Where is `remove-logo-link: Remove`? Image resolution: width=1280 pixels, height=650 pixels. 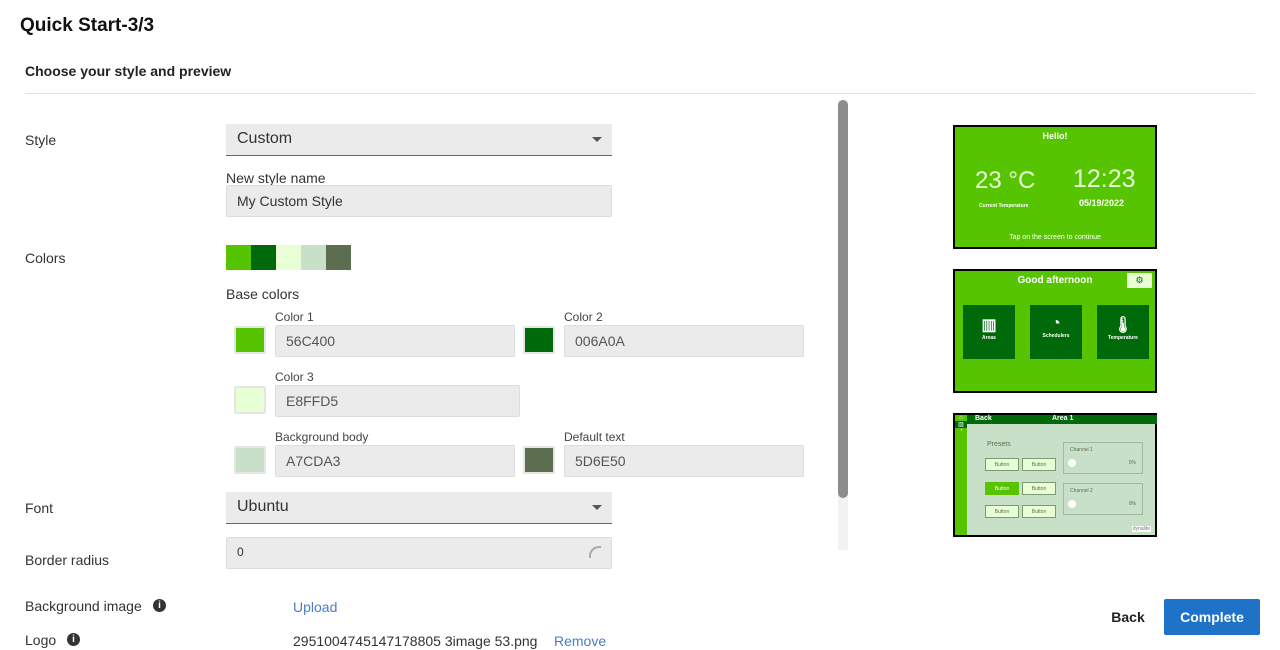 remove-logo-link: Remove is located at coordinates (580, 641).